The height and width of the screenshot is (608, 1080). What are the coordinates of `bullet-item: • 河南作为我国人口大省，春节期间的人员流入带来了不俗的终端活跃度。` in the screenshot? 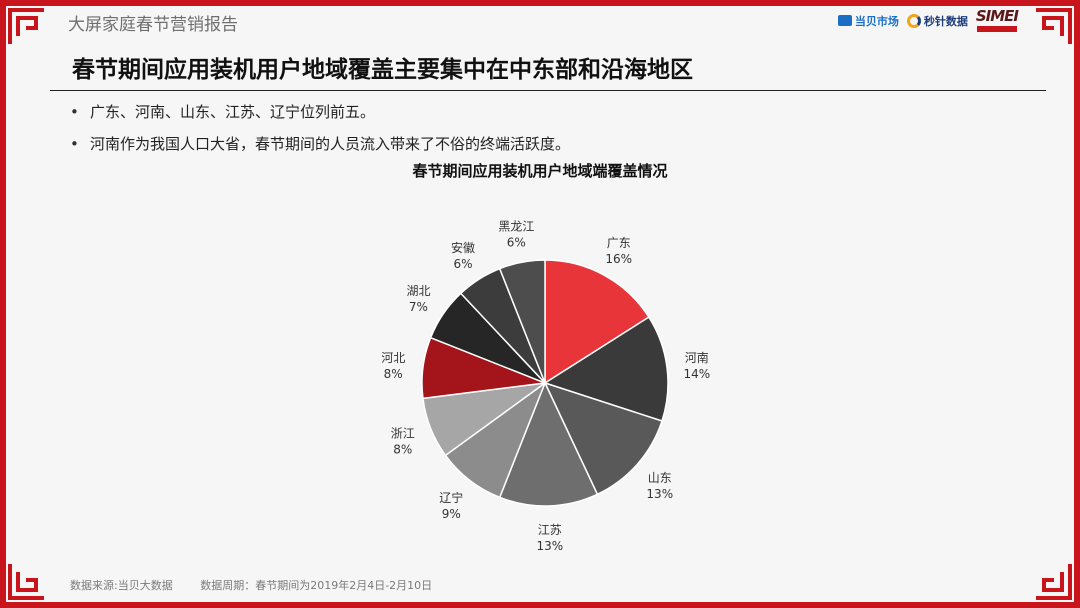 It's located at (320, 146).